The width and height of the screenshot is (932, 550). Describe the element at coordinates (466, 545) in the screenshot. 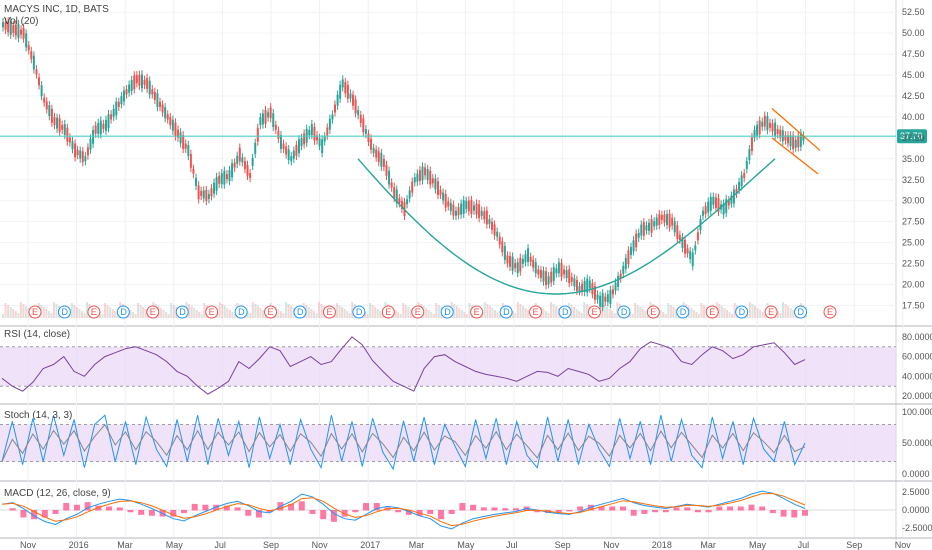

I see `x-tick-label: May` at that location.